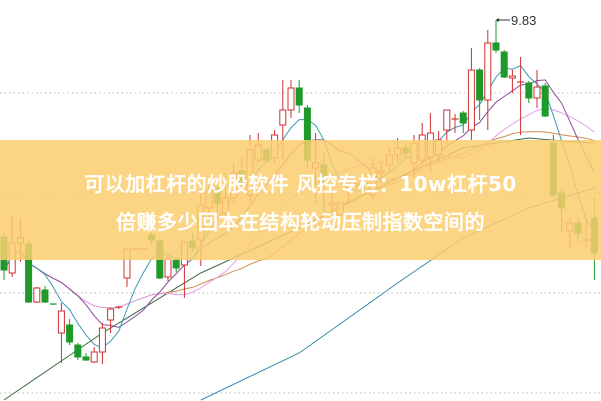 The image size is (601, 401). I want to click on banner-title-line-2: 倍赚多少回本在结构轮动压制指数空间的, so click(300, 222).